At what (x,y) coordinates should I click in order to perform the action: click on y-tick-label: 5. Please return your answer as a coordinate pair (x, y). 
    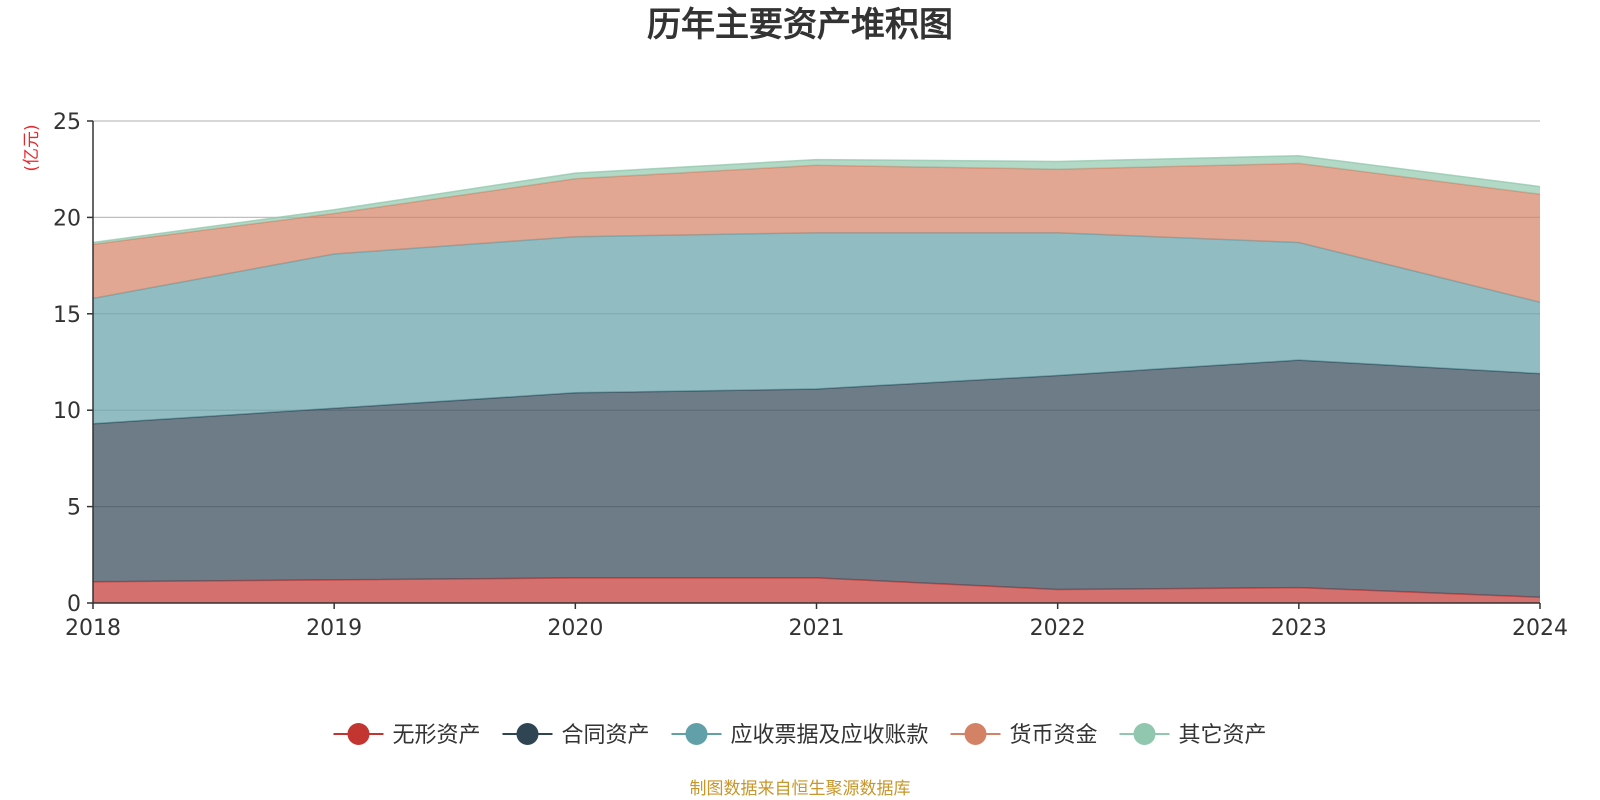
    Looking at the image, I should click on (74, 508).